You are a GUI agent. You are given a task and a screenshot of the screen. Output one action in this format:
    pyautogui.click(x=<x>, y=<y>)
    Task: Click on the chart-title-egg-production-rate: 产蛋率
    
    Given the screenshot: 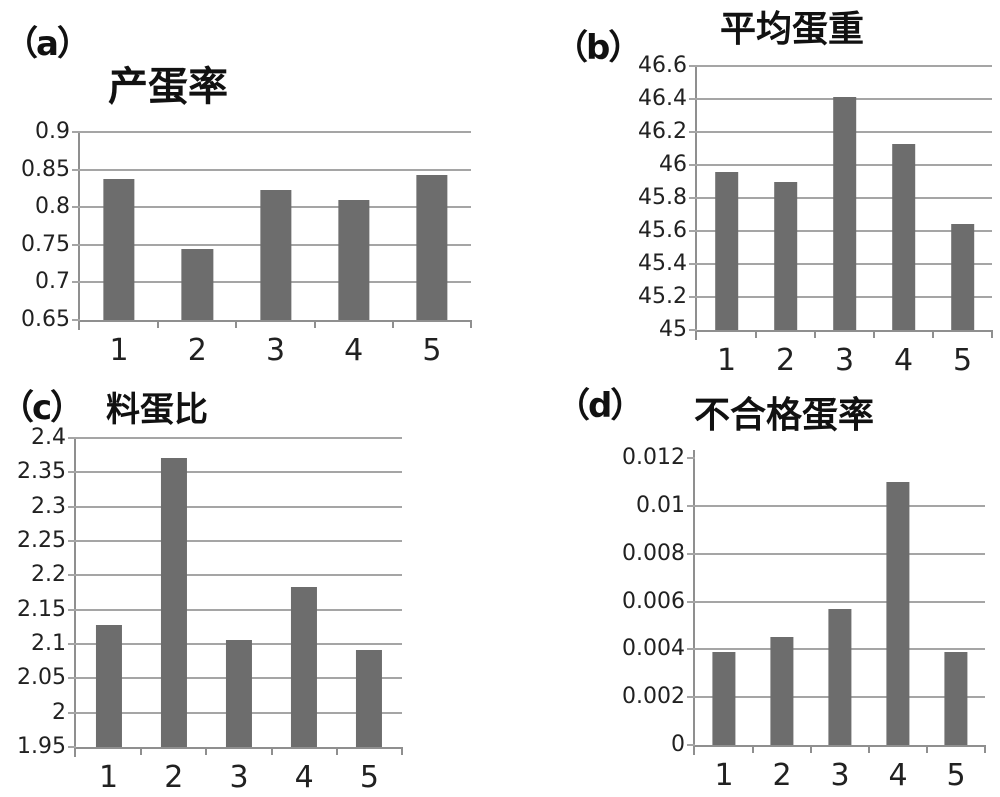 What is the action you would take?
    pyautogui.click(x=168, y=87)
    